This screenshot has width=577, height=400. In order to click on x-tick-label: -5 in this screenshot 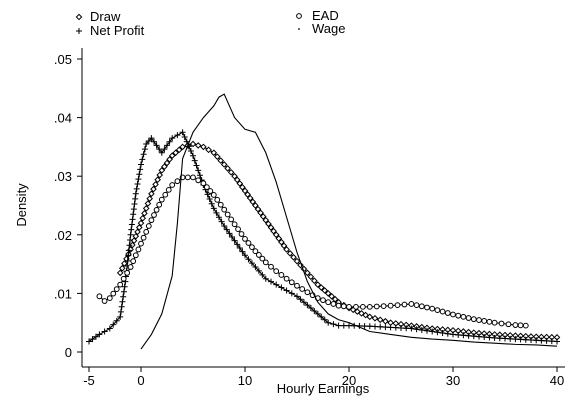, I will do `click(89, 380)`.